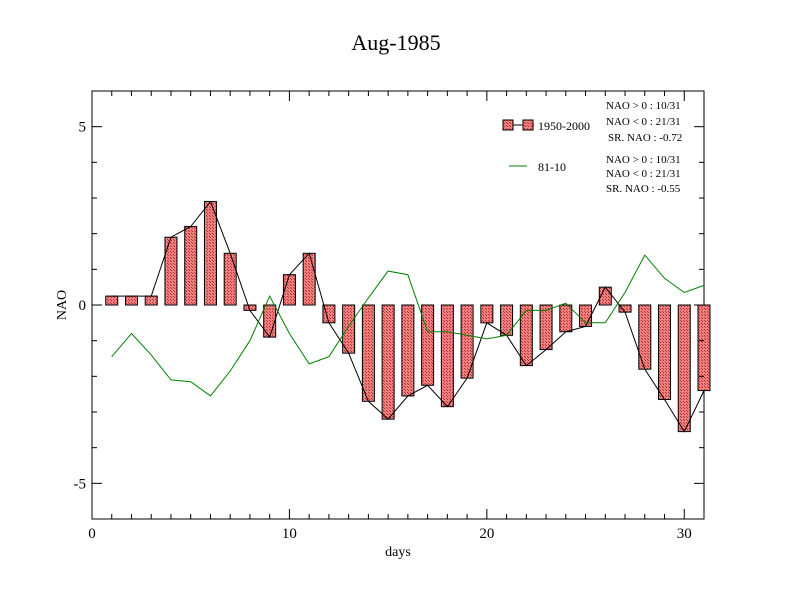 The height and width of the screenshot is (612, 792). I want to click on y-tick-label: 0, so click(83, 306).